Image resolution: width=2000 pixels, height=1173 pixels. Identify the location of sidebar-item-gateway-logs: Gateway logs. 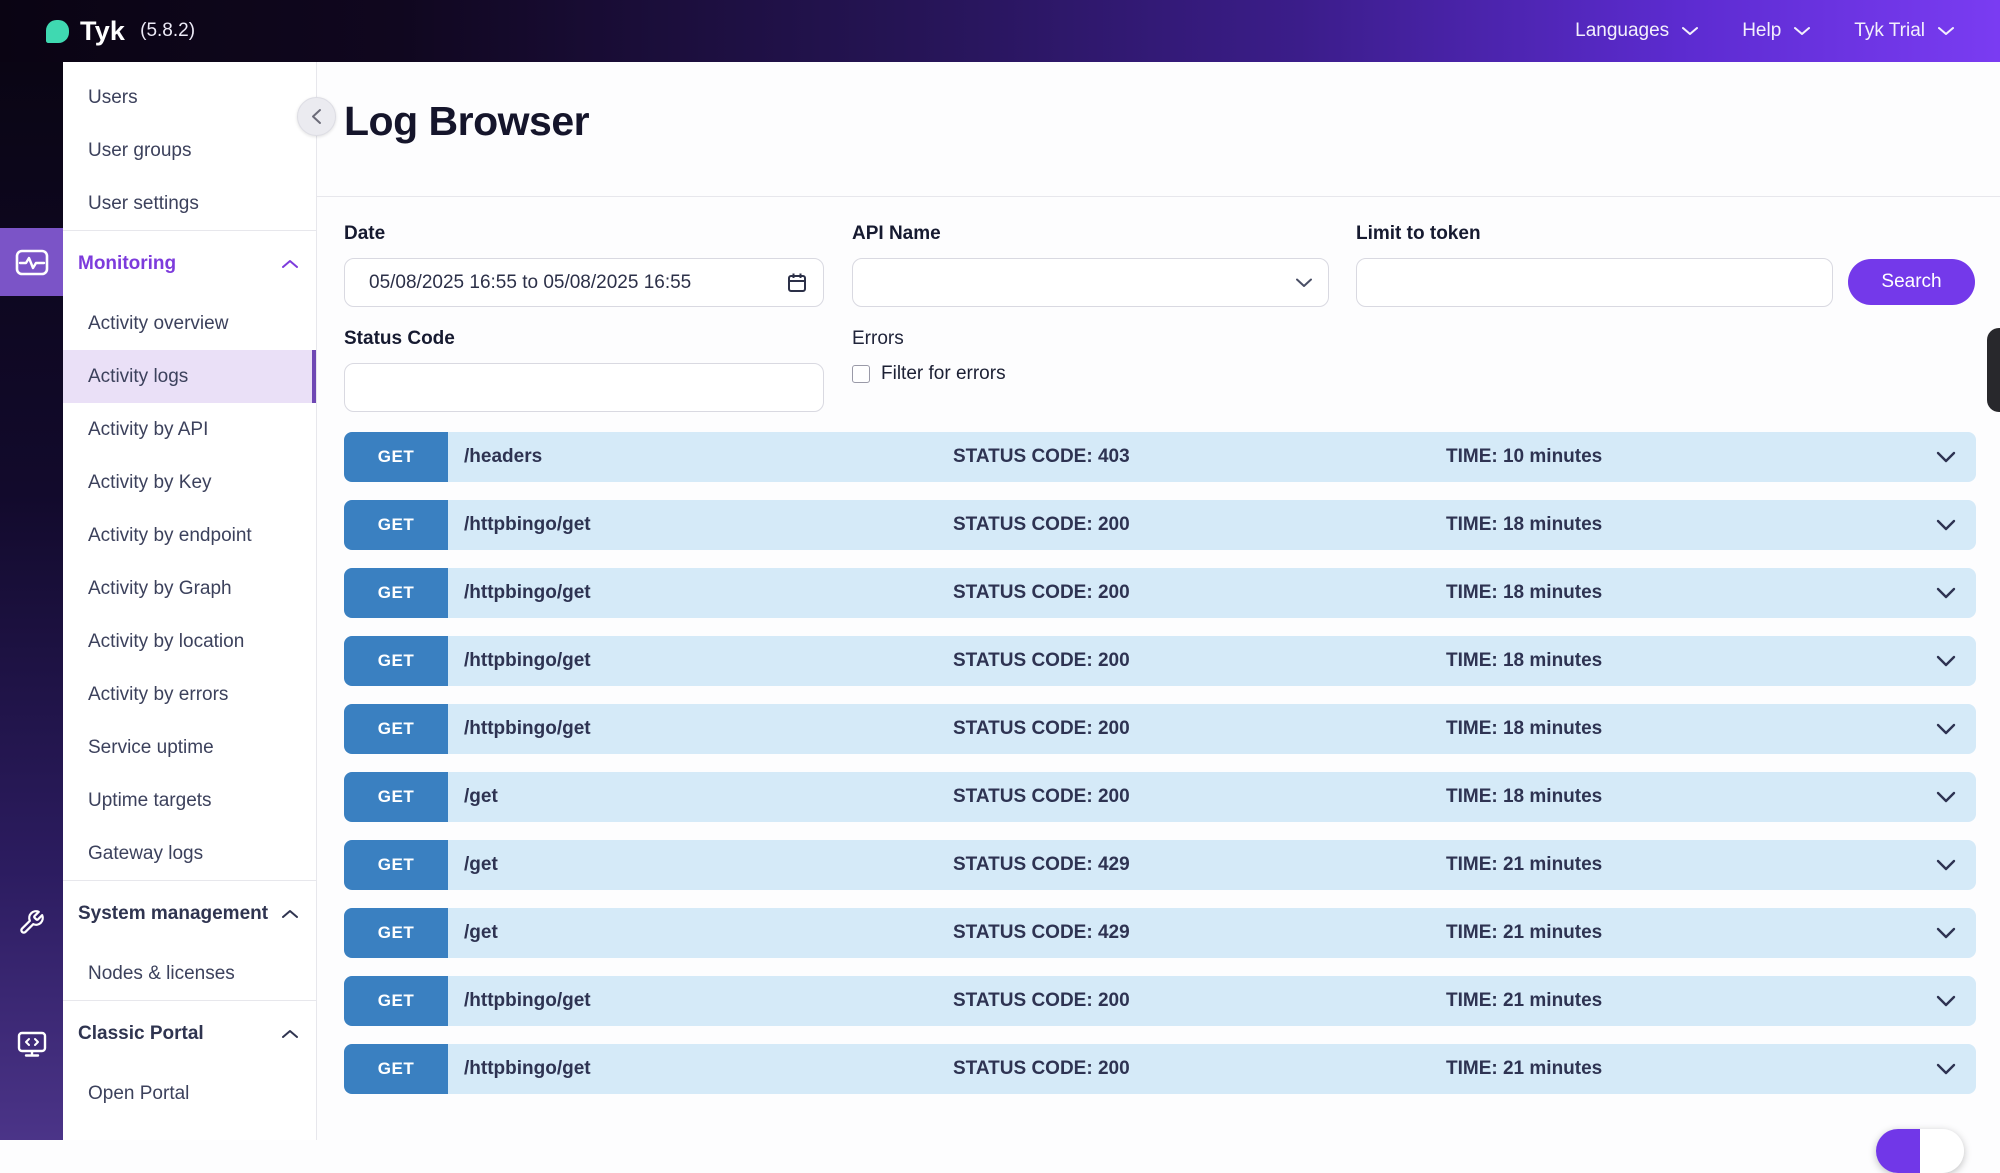
(189, 853).